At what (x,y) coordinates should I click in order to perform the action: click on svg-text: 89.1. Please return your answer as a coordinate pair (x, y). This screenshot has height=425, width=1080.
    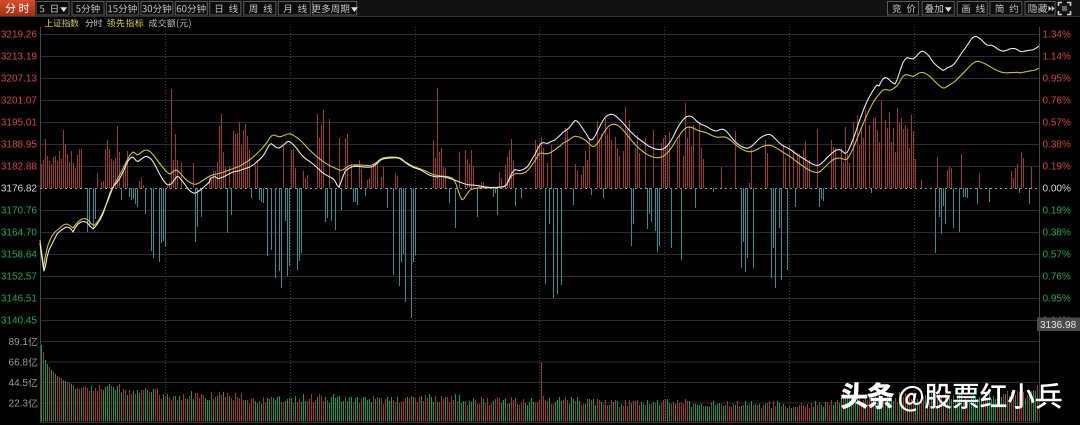
    Looking at the image, I should click on (19, 342).